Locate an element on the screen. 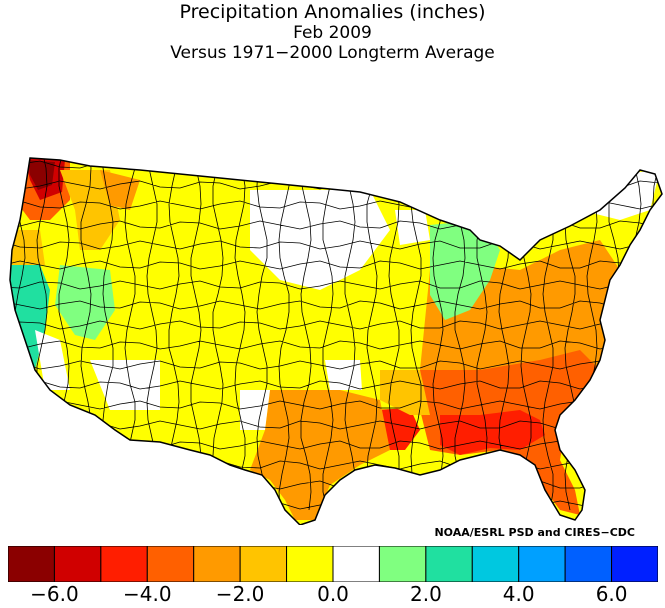 This screenshot has height=608, width=665. legend-tick-label: −4.0 is located at coordinates (147, 594).